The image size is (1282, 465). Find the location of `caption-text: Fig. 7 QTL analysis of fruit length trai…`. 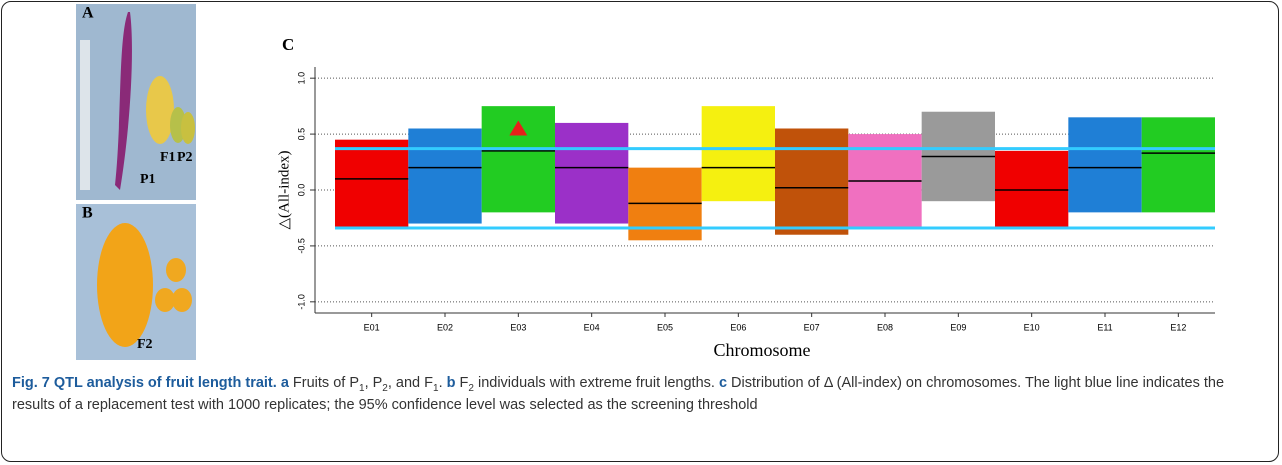

caption-text: Fig. 7 QTL analysis of fruit length trai… is located at coordinates (144, 383).